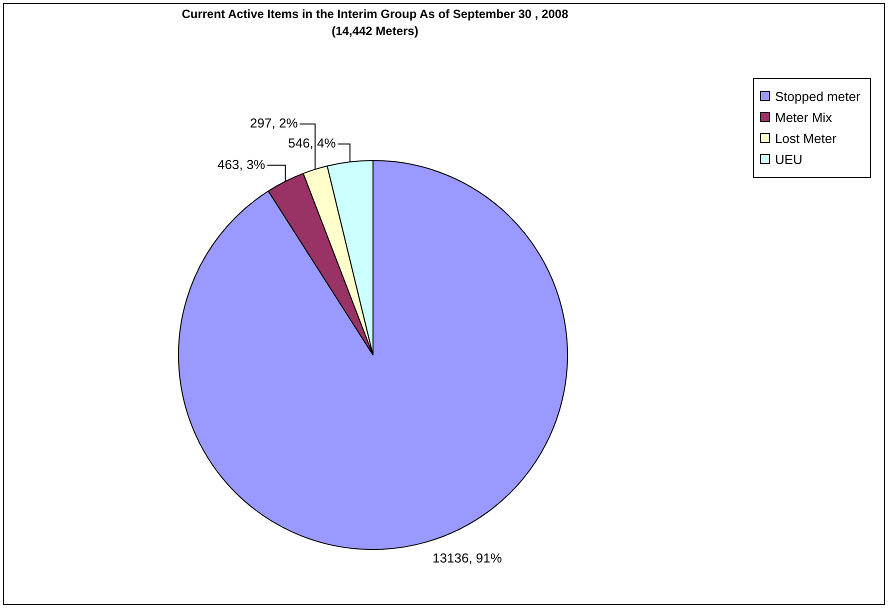  Describe the element at coordinates (375, 14) in the screenshot. I see `chart-title: Current Active Items in the Interim Group As of September 30 , 2008` at that location.